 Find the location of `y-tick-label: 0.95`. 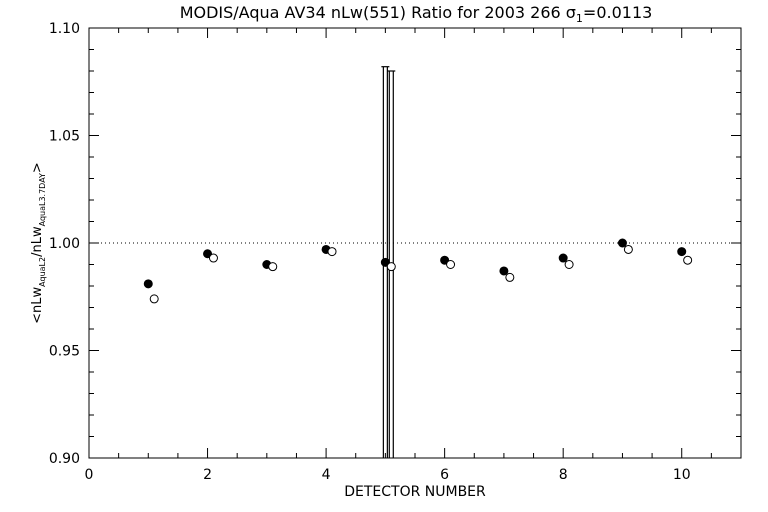

y-tick-label: 0.95 is located at coordinates (64, 352).